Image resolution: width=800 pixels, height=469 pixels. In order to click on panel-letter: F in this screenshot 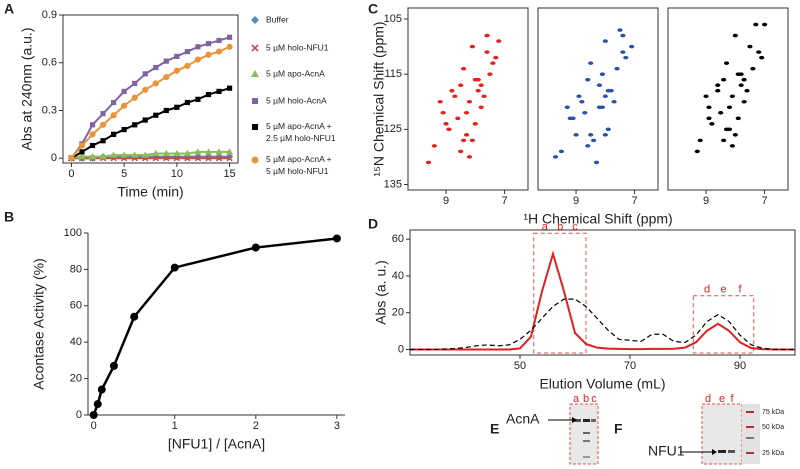, I will do `click(618, 429)`.